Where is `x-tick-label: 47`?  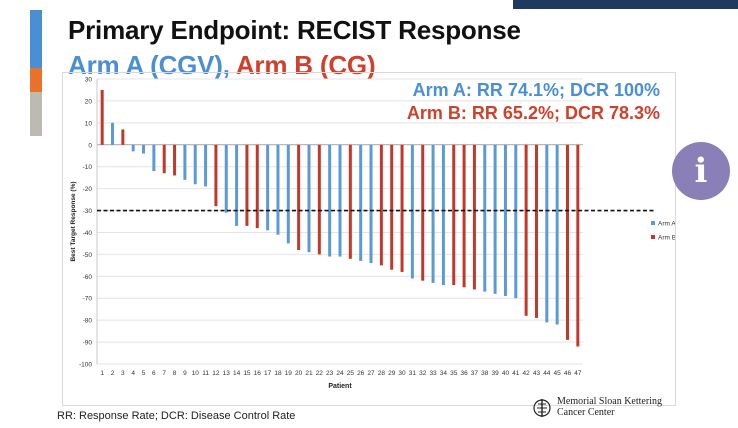 x-tick-label: 47 is located at coordinates (578, 373).